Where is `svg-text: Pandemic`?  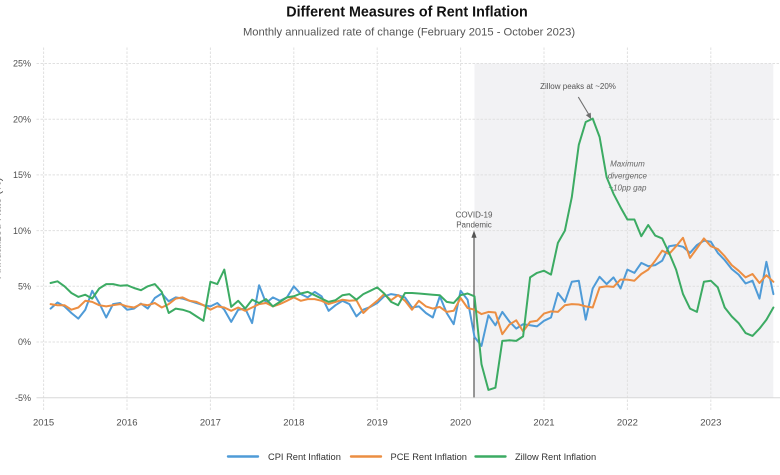 svg-text: Pandemic is located at coordinates (474, 225).